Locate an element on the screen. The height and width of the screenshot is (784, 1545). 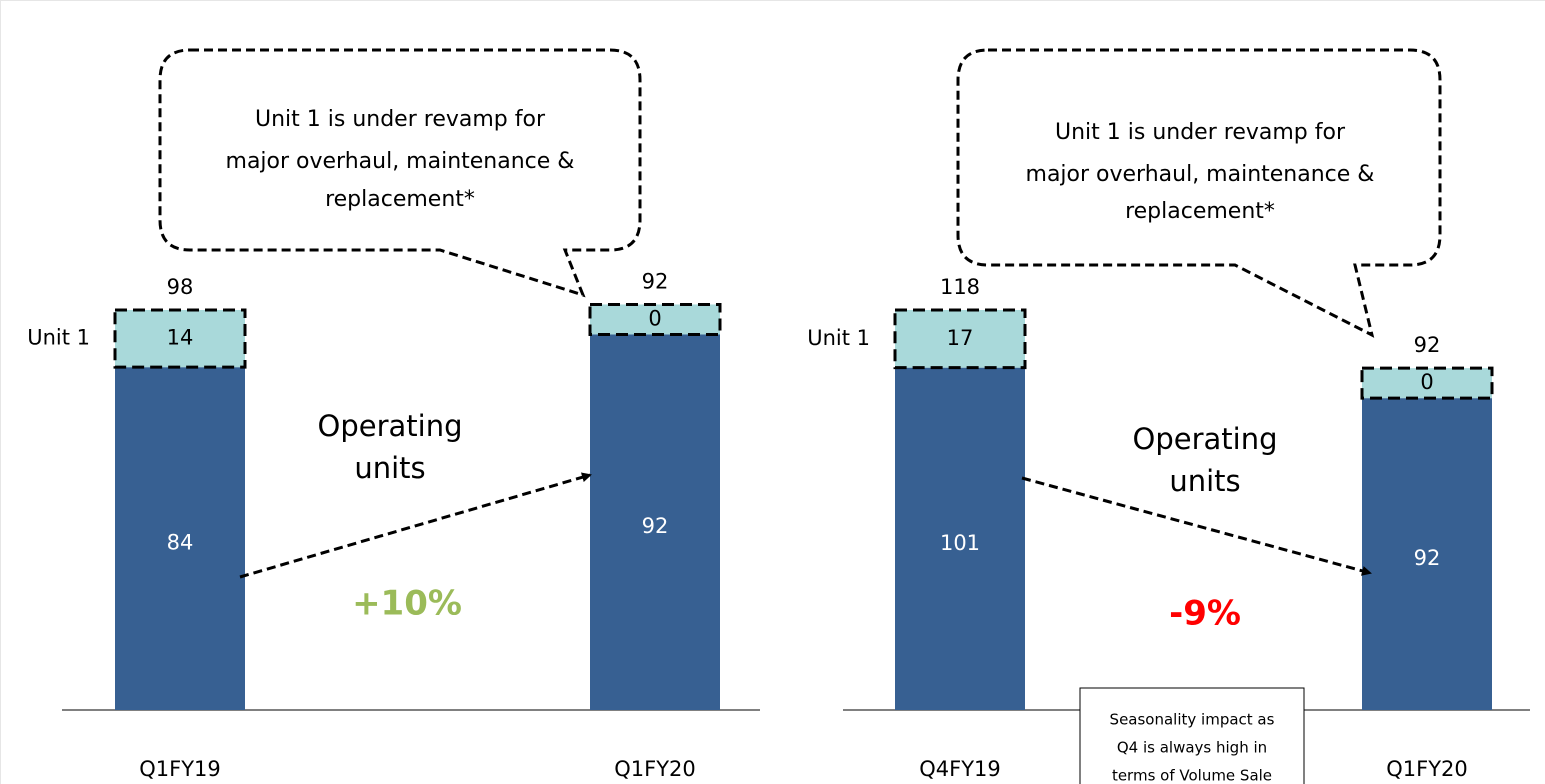
total-label: 98 is located at coordinates (180, 287).